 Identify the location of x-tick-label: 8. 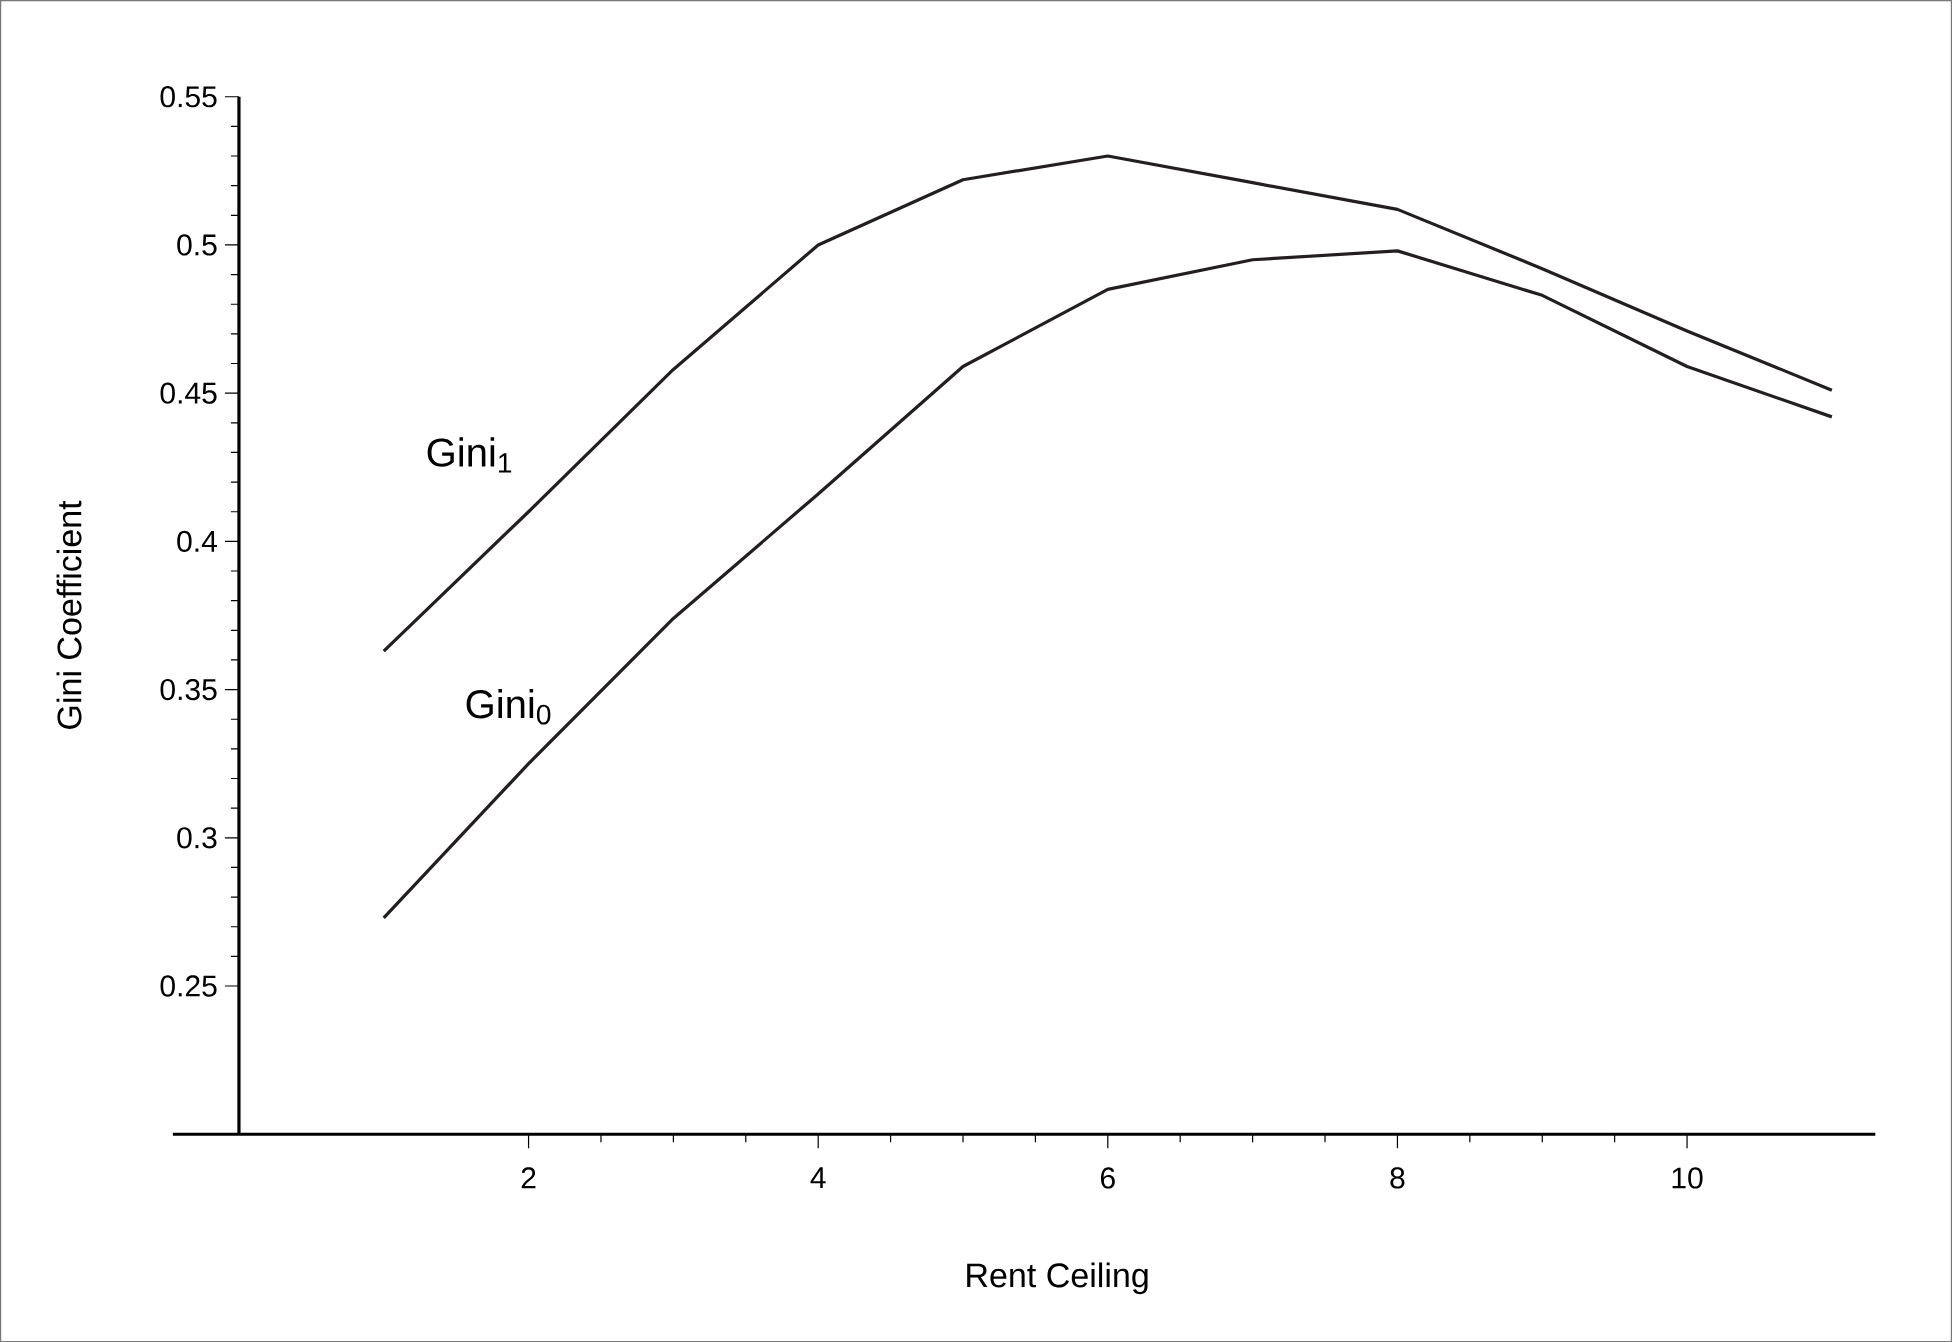
(1397, 1178).